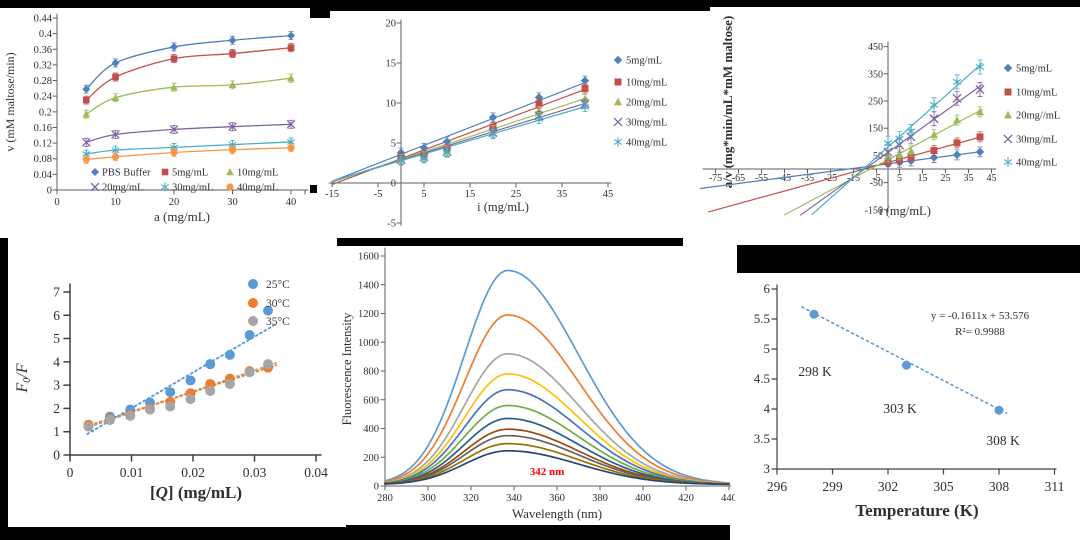 Image resolution: width=1080 pixels, height=540 pixels. What do you see at coordinates (1003, 440) in the screenshot?
I see `svg-text: 308 K` at bounding box center [1003, 440].